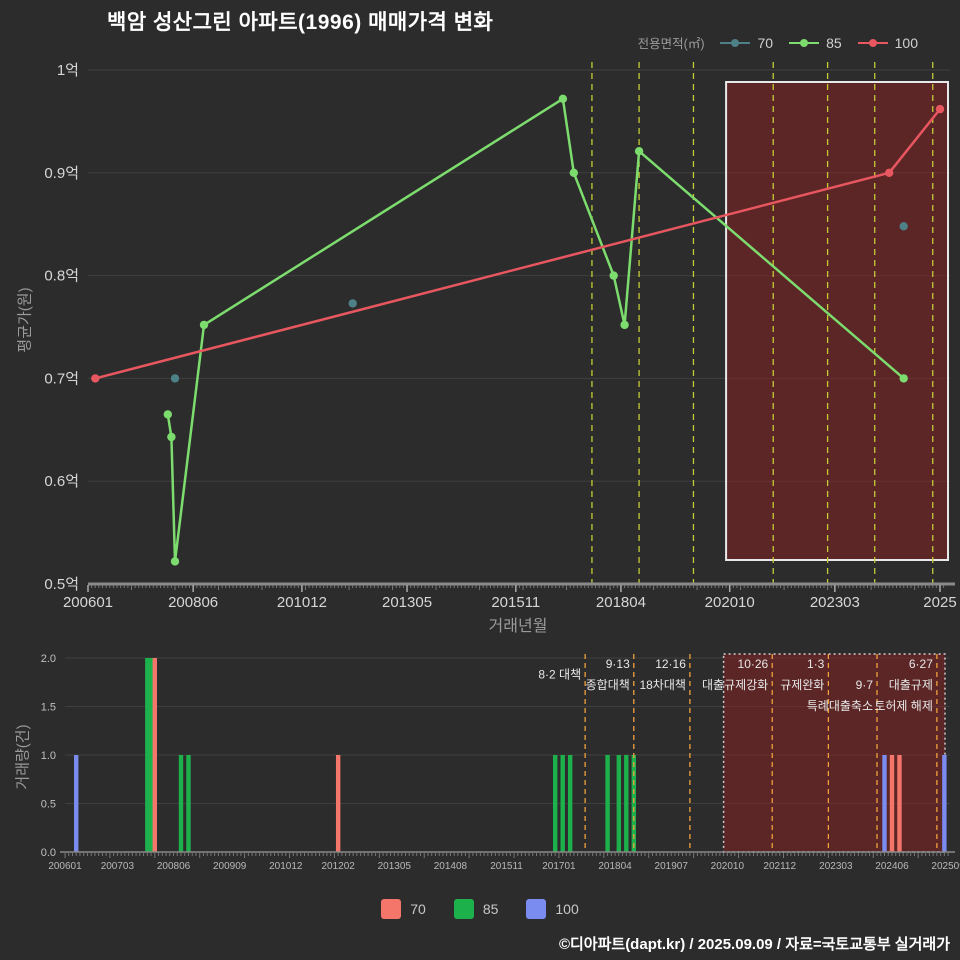 Image resolution: width=960 pixels, height=960 pixels. Describe the element at coordinates (672, 866) in the screenshot. I see `svg-text: 201907` at that location.